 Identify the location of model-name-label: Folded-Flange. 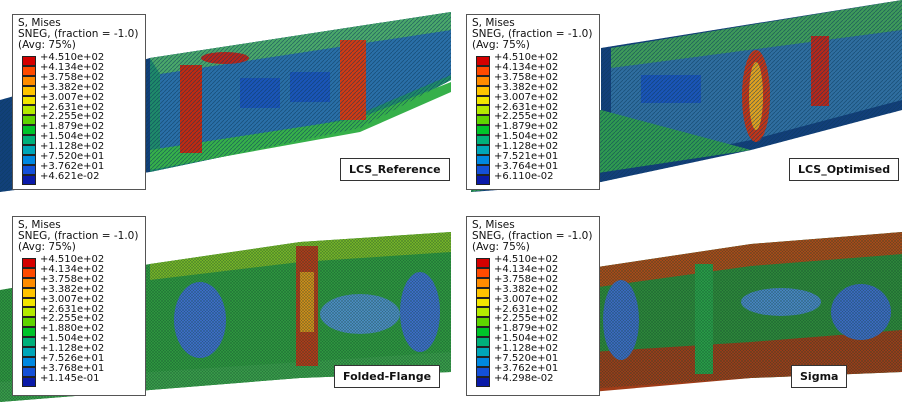
(387, 376).